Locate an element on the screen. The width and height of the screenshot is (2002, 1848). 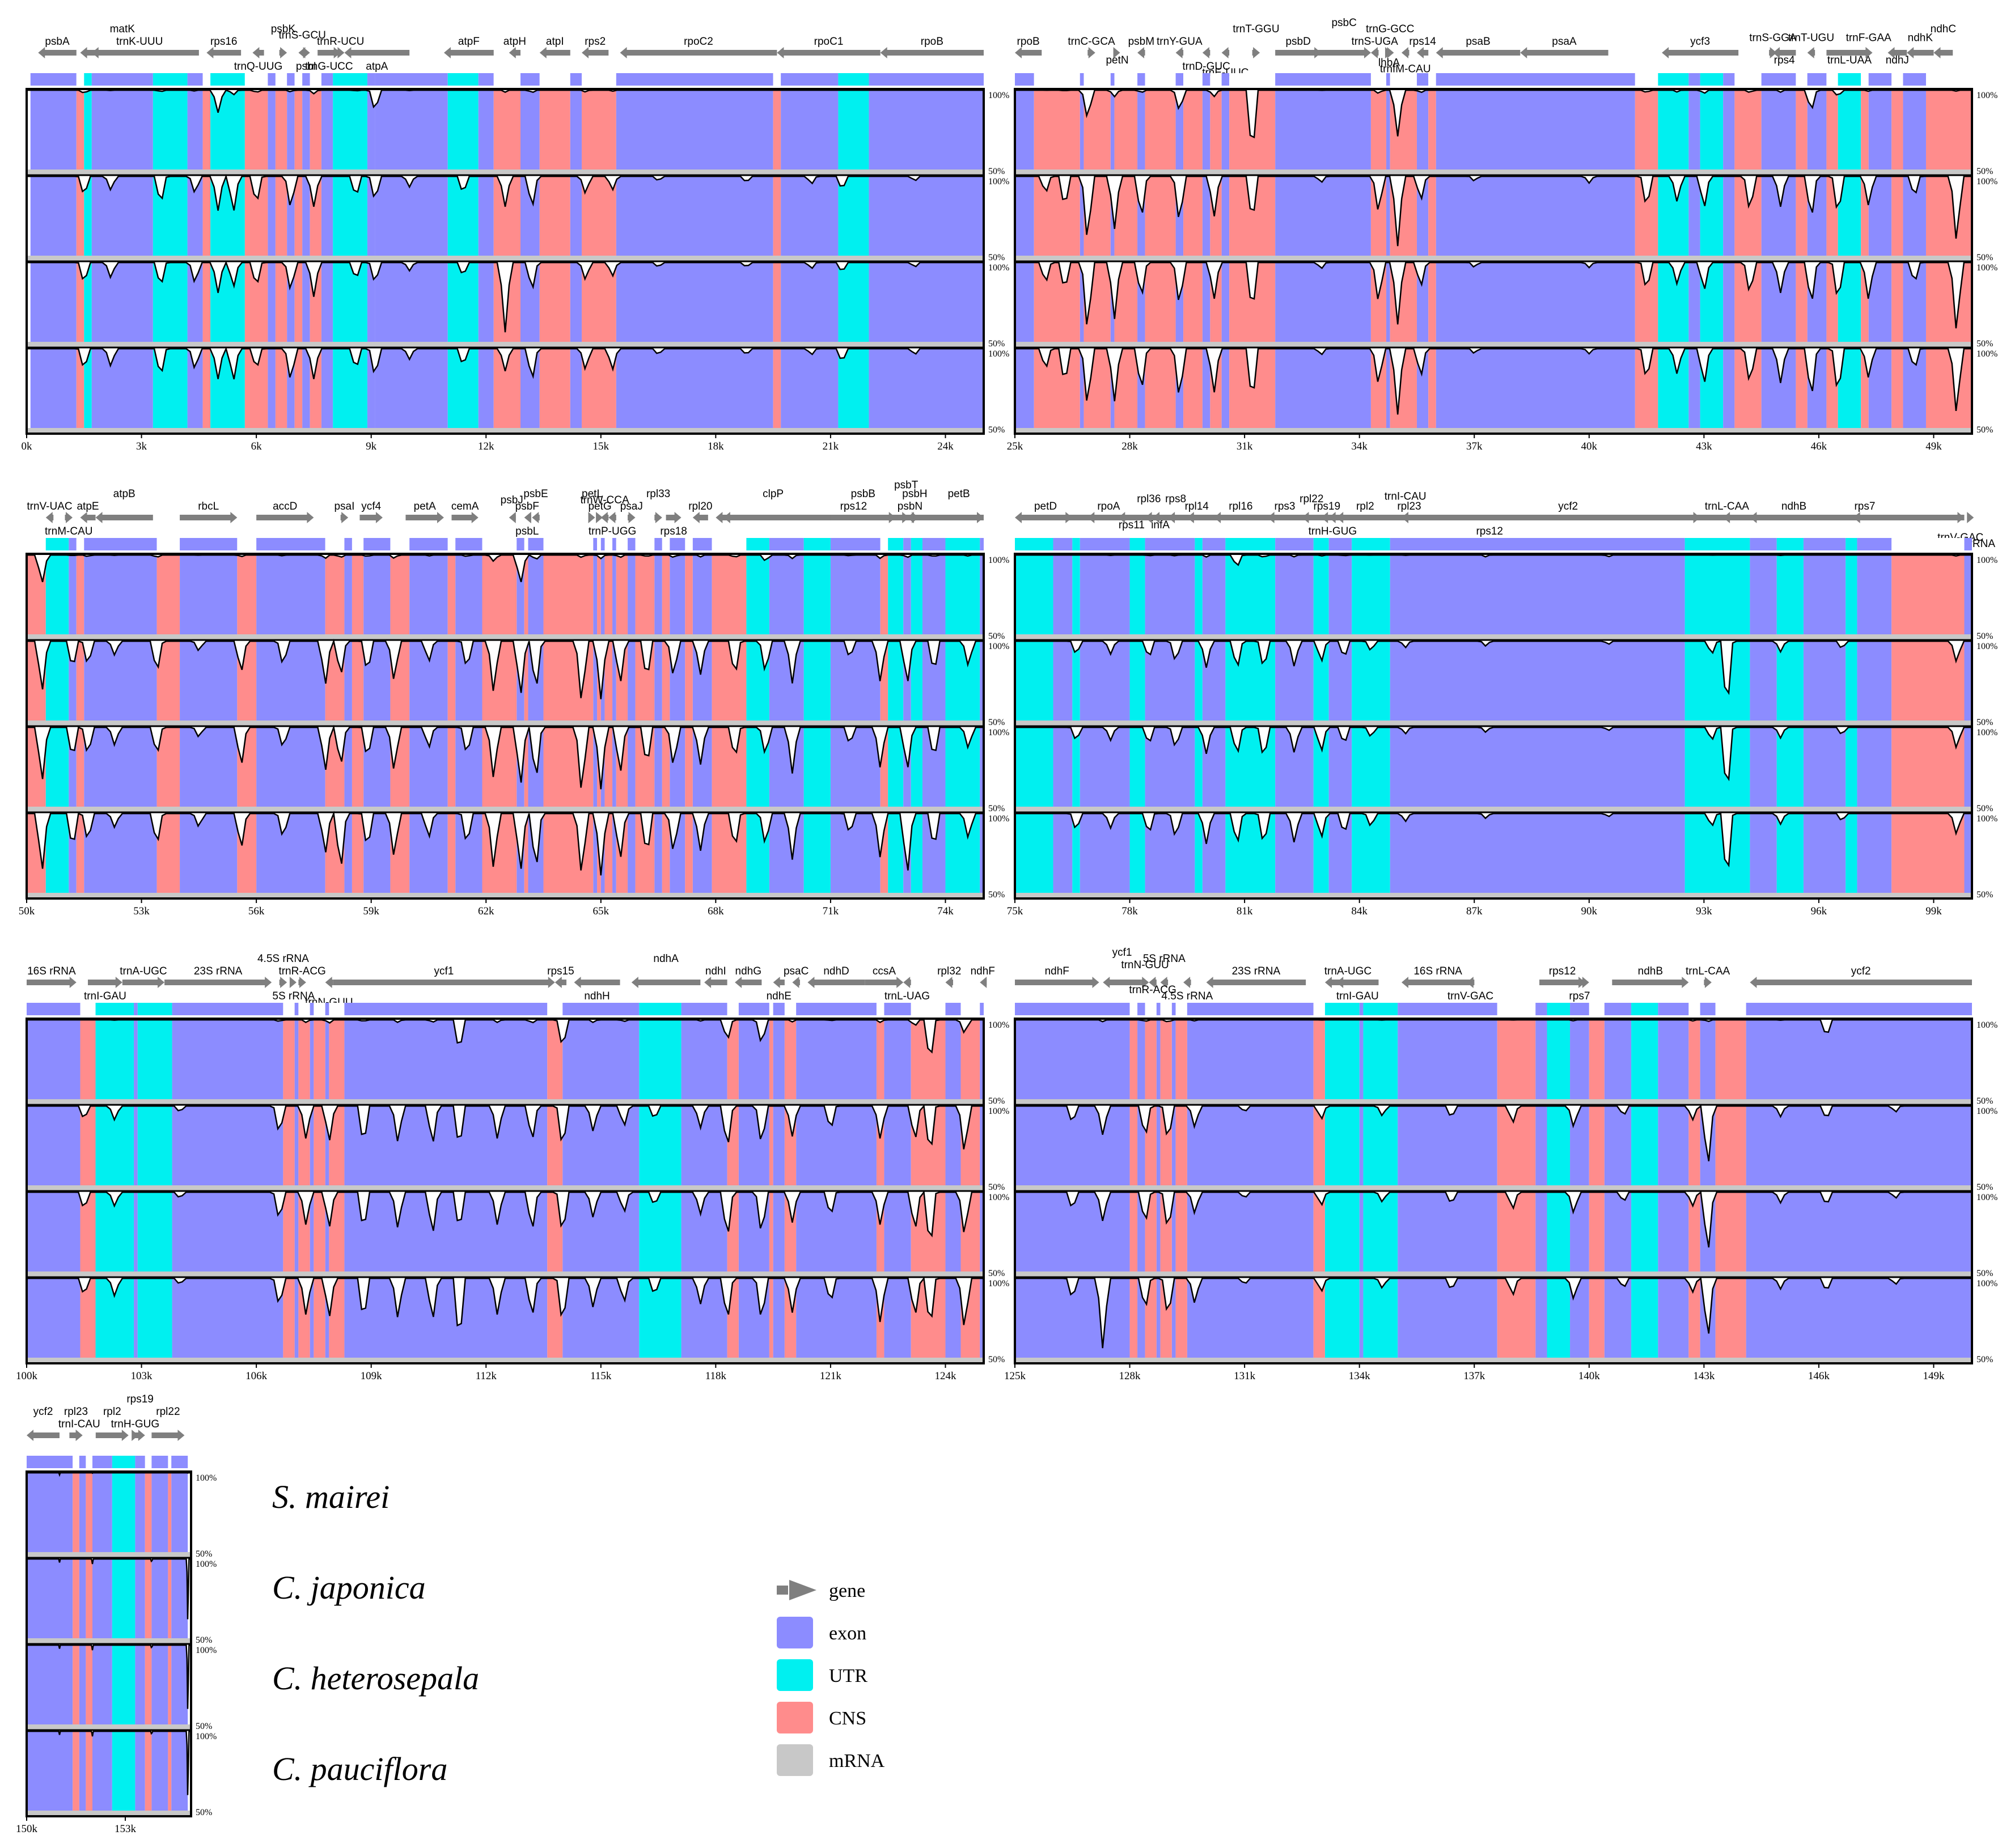
gene-label: rpl33 is located at coordinates (658, 494).